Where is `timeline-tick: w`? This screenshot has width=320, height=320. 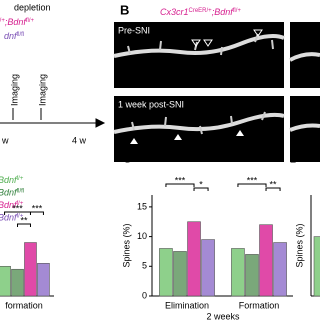 timeline-tick: w is located at coordinates (5, 140).